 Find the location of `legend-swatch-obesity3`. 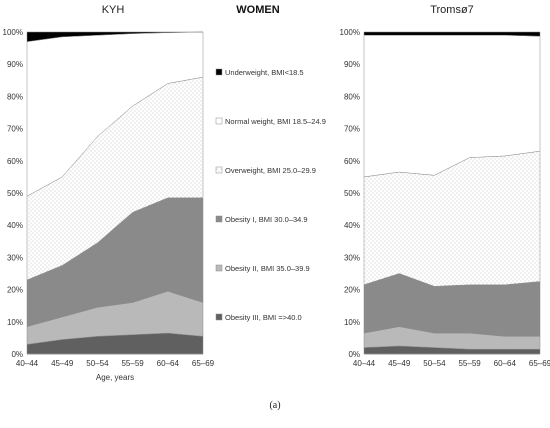

legend-swatch-obesity3 is located at coordinates (219, 317).